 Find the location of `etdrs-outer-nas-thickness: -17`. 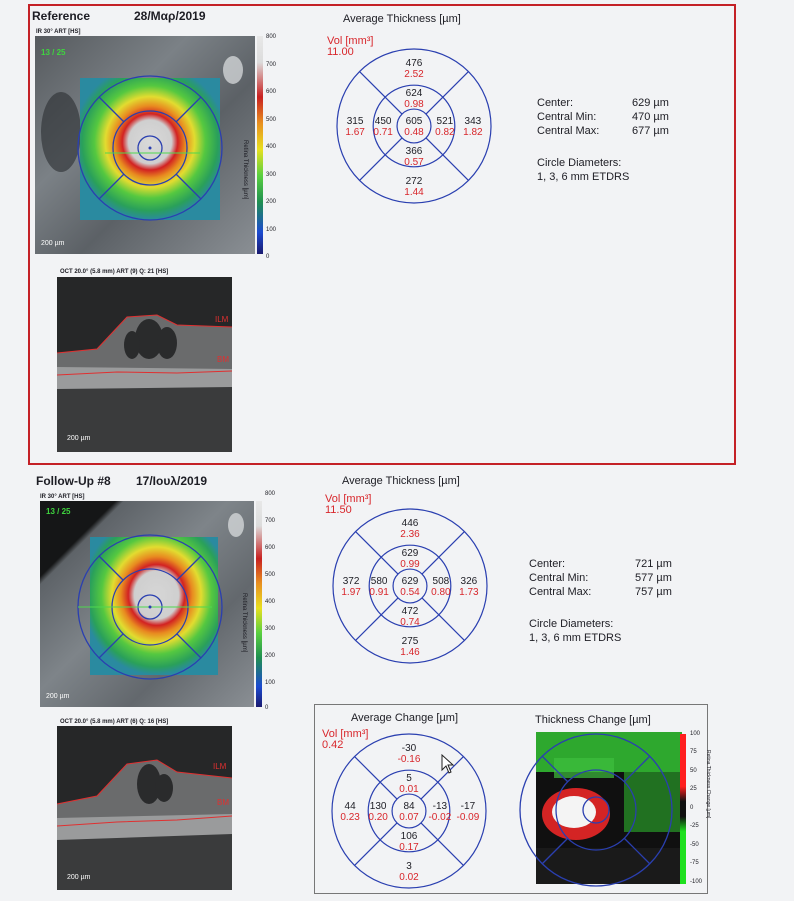

etdrs-outer-nas-thickness: -17 is located at coordinates (468, 806).